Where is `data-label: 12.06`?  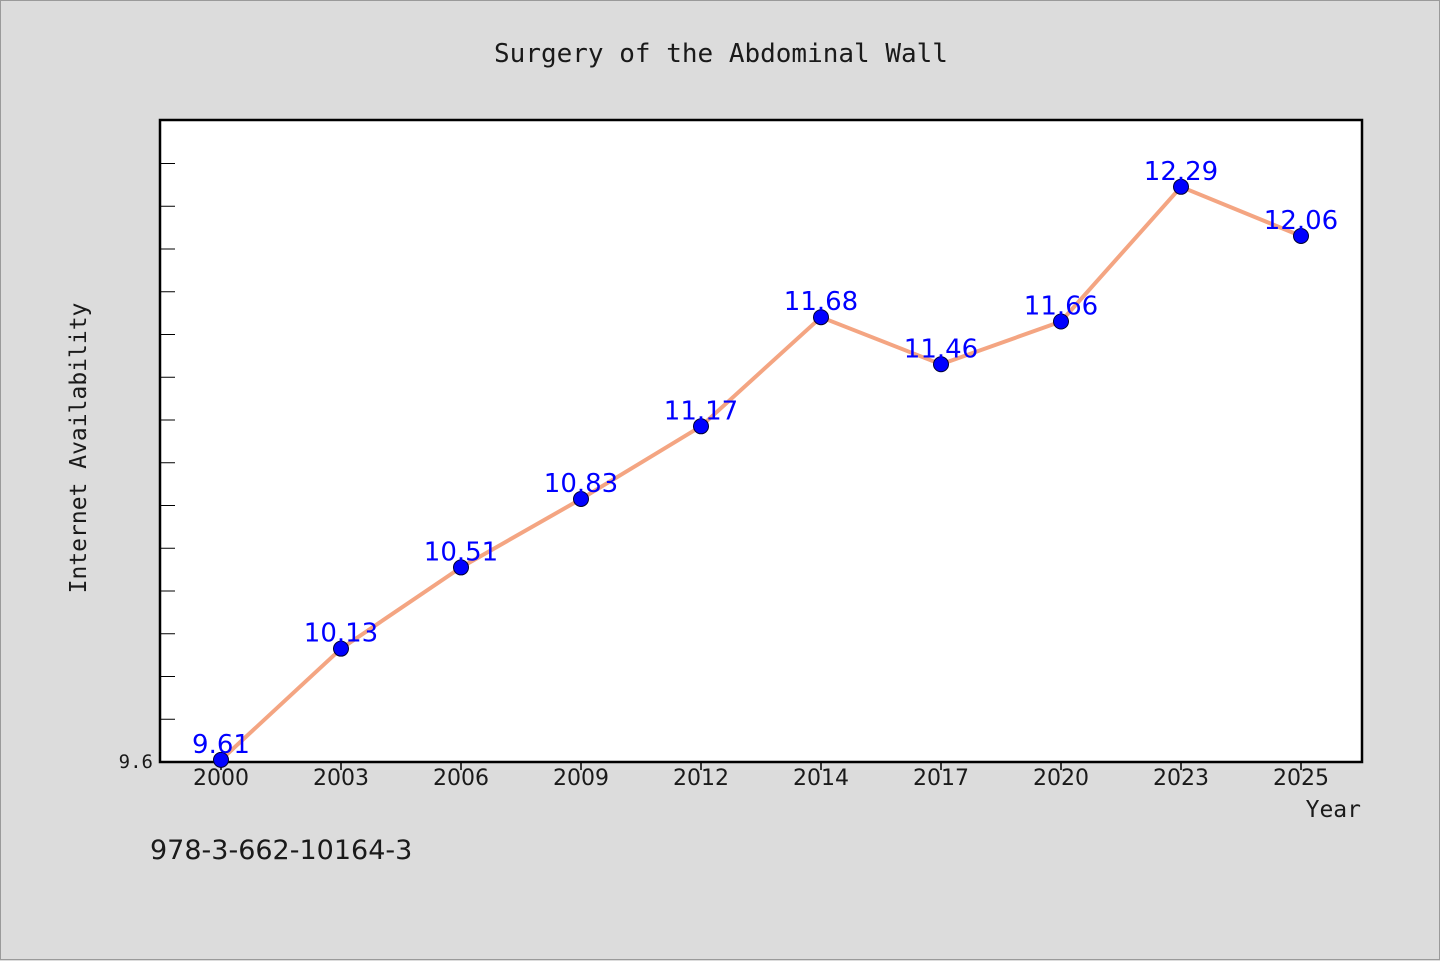
data-label: 12.06 is located at coordinates (1301, 221).